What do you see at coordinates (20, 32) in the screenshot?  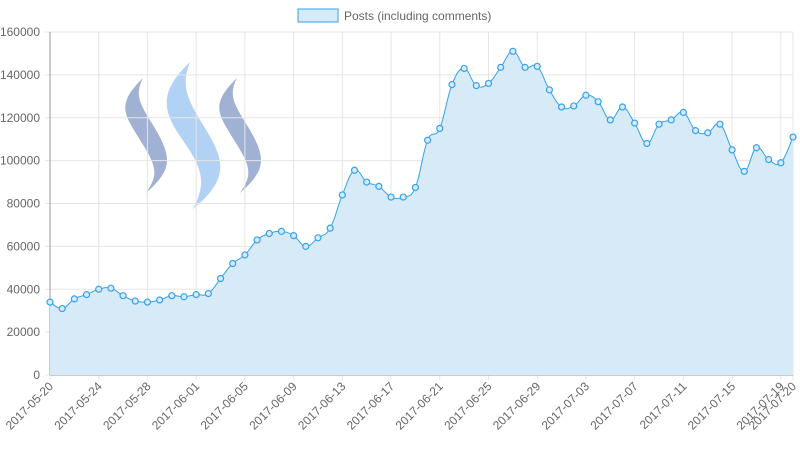 I see `y-tick-label: 160000` at bounding box center [20, 32].